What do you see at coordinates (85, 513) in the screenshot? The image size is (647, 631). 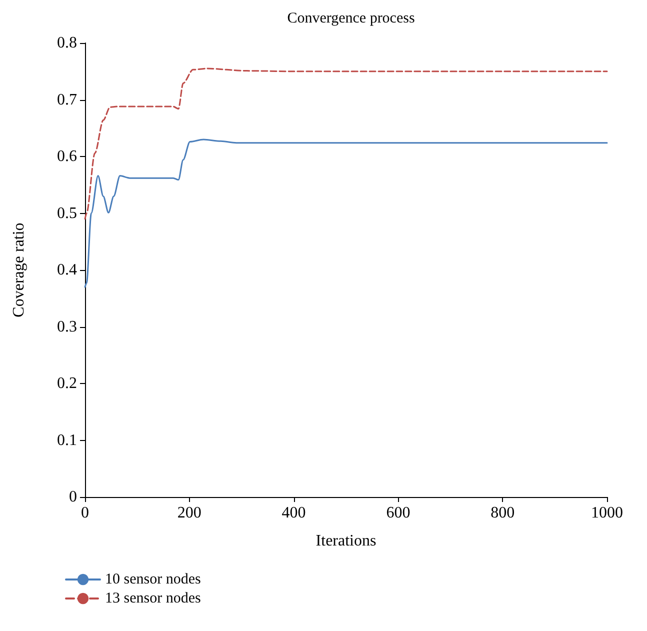 I see `x-tick-label: 0` at bounding box center [85, 513].